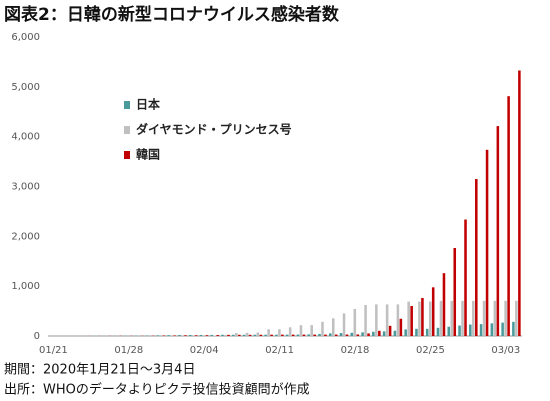 The height and width of the screenshot is (401, 550). Describe the element at coordinates (25, 37) in the screenshot. I see `y-tick-label: 6,000` at that location.